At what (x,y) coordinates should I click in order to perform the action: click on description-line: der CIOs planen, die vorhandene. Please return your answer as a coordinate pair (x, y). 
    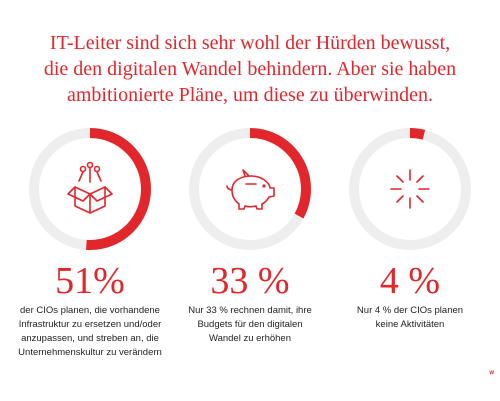
    Looking at the image, I should click on (90, 310).